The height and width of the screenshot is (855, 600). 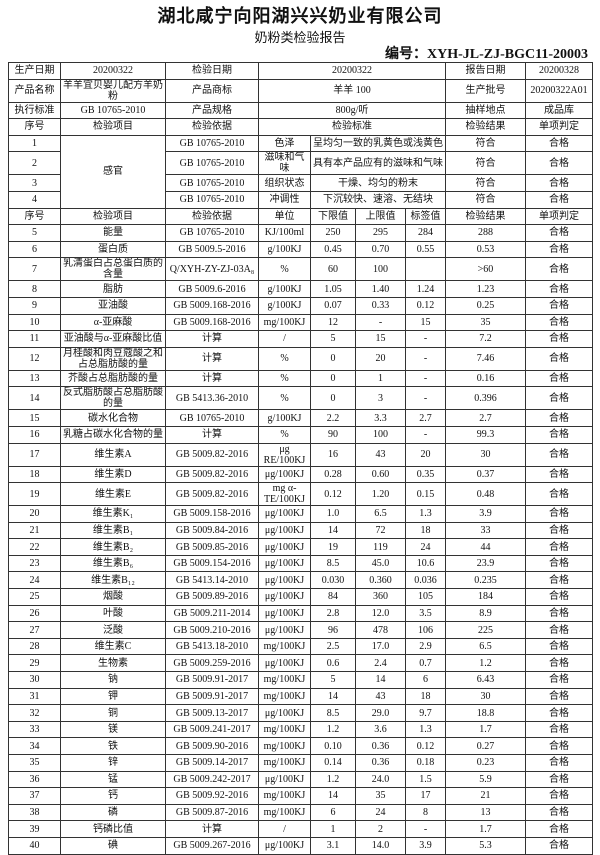 What do you see at coordinates (113, 398) in the screenshot?
I see `test-item: 反式脂肪酸占总脂肪酸的量` at bounding box center [113, 398].